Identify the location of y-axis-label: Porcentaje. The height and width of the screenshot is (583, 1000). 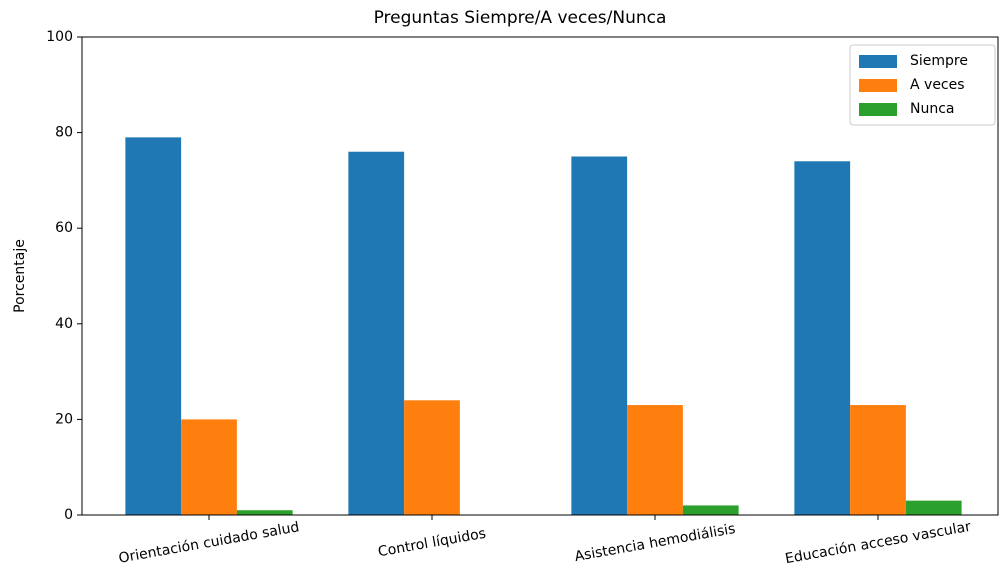
(20, 276).